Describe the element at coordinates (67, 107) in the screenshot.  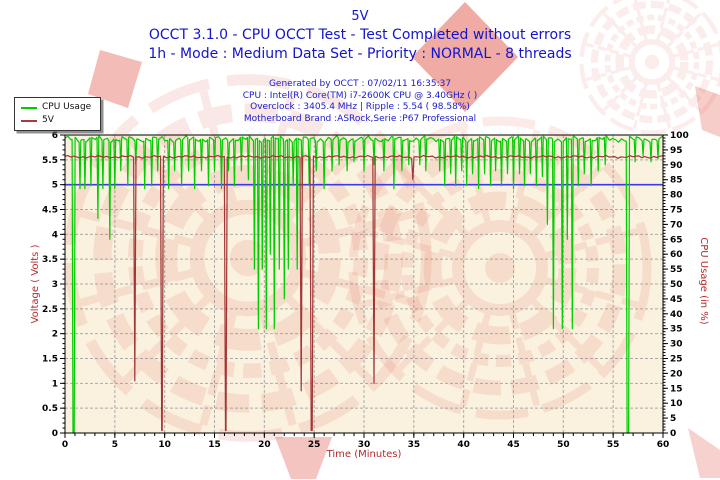
I see `legend-label-cpu-usage: CPU Usage` at that location.